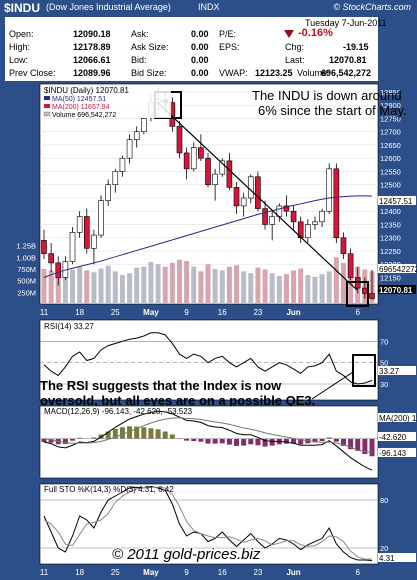  I want to click on exchange: INDX, so click(209, 7).